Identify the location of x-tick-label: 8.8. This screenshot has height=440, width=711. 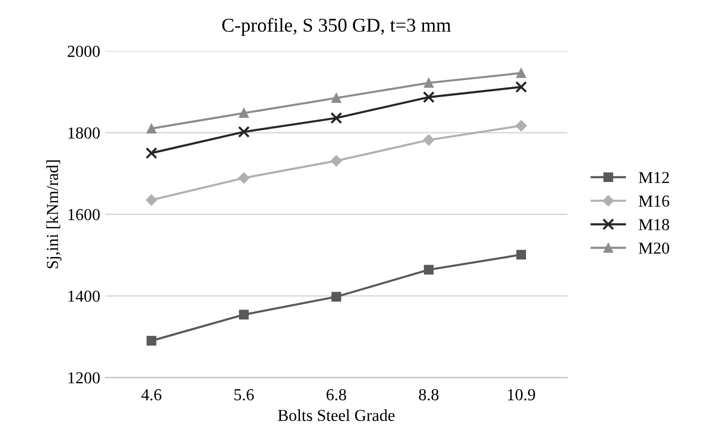
(428, 394).